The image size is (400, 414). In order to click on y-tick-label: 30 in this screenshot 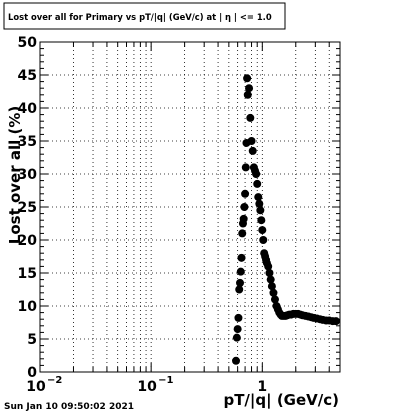, I will do `click(28, 175)`.